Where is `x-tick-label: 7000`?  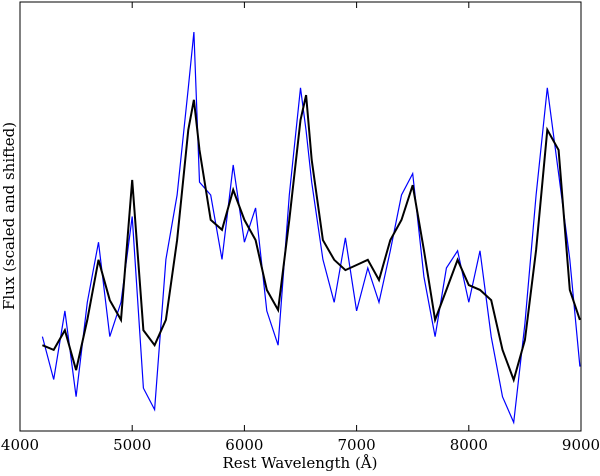
x-tick-label: 7000 is located at coordinates (357, 445).